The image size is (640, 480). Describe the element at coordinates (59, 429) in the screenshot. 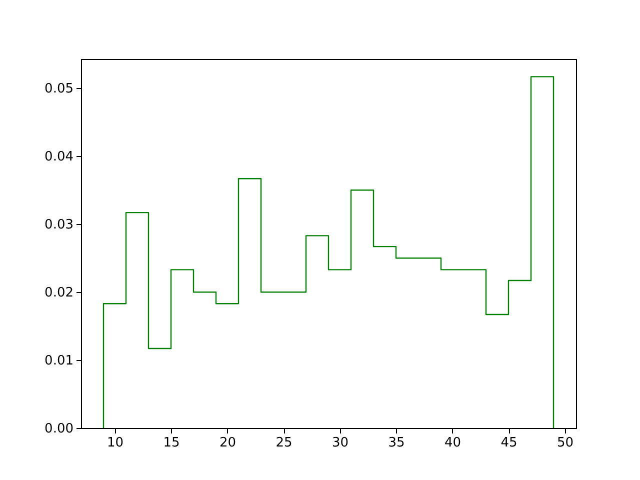

I see `y-tick-label: 0.00` at that location.